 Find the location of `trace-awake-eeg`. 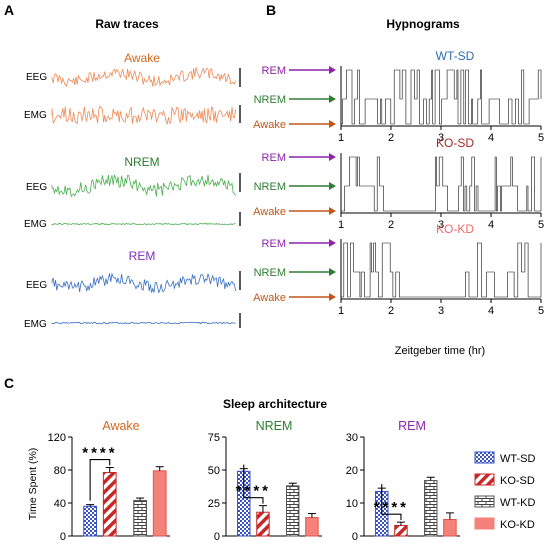

trace-awake-eeg is located at coordinates (143, 77).